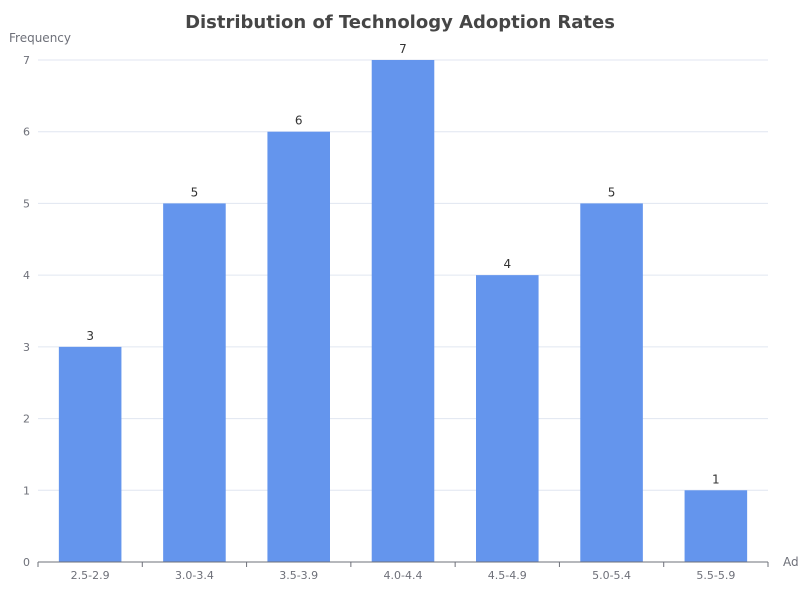 The height and width of the screenshot is (600, 800). I want to click on y-tick-label: 3, so click(26, 347).